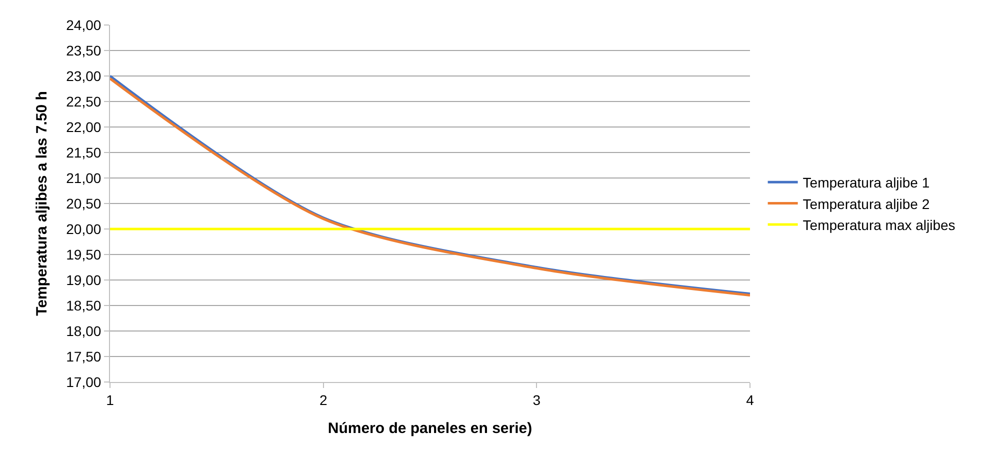  What do you see at coordinates (536, 400) in the screenshot?
I see `x-tick-label: 3` at bounding box center [536, 400].